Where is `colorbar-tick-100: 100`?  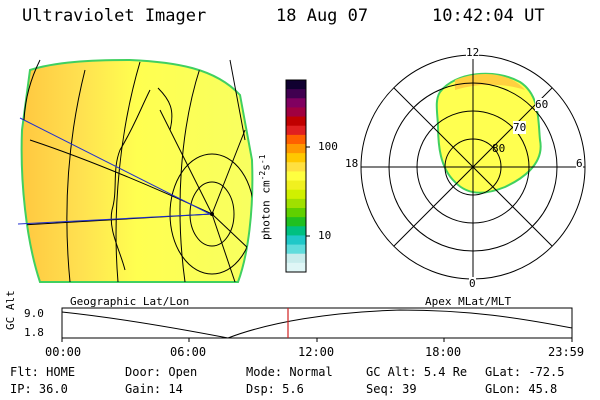 colorbar-tick-100: 100 is located at coordinates (328, 146).